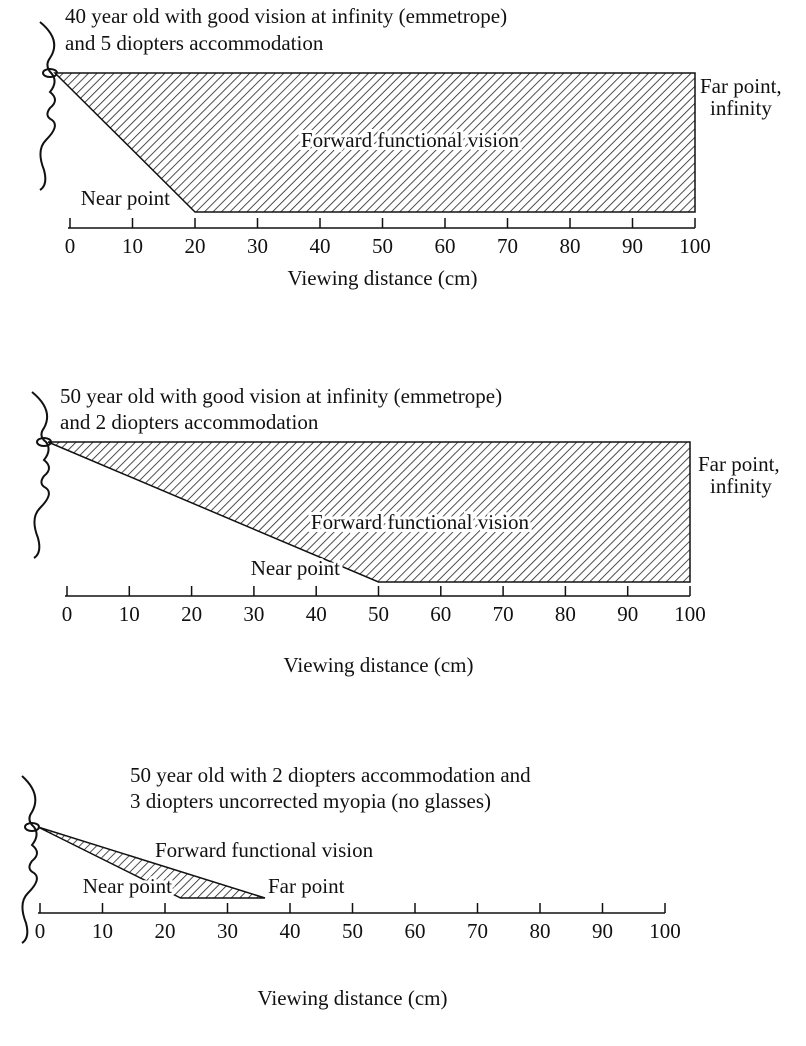 The height and width of the screenshot is (1046, 806). I want to click on faces, so click(39, 482).